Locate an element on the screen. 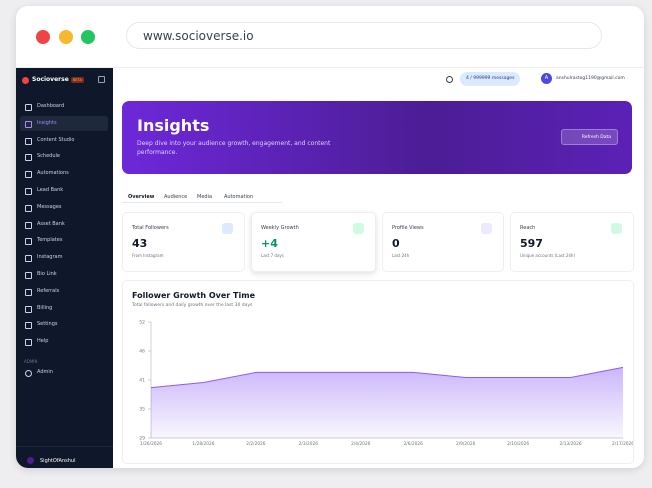 Image resolution: width=652 pixels, height=488 pixels. stat-note: From Instagram is located at coordinates (148, 255).